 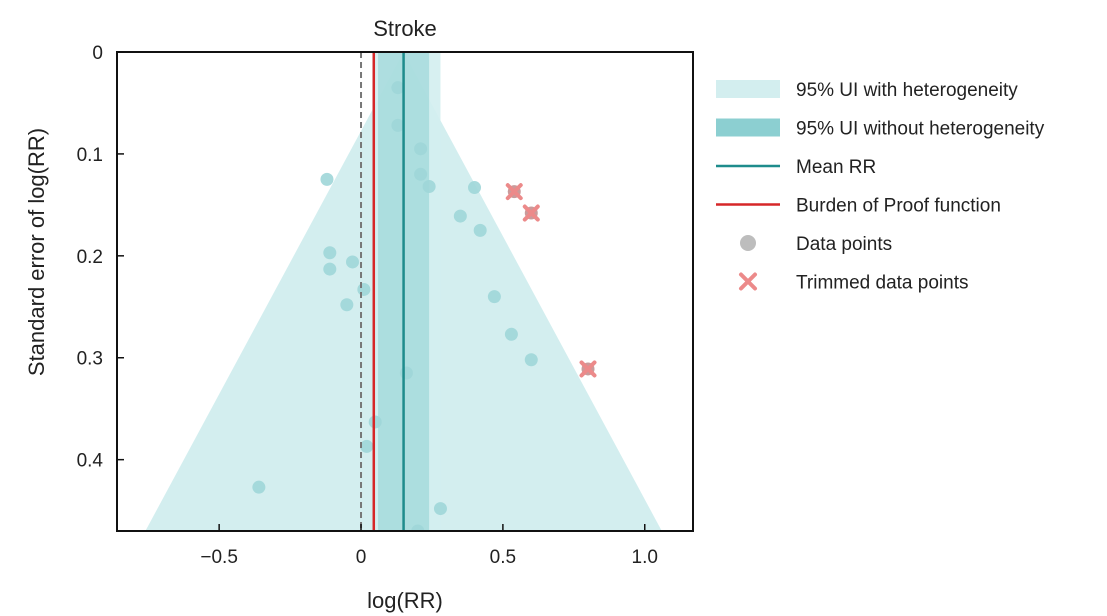 What do you see at coordinates (90, 155) in the screenshot?
I see `y-tick-label: 0.1` at bounding box center [90, 155].